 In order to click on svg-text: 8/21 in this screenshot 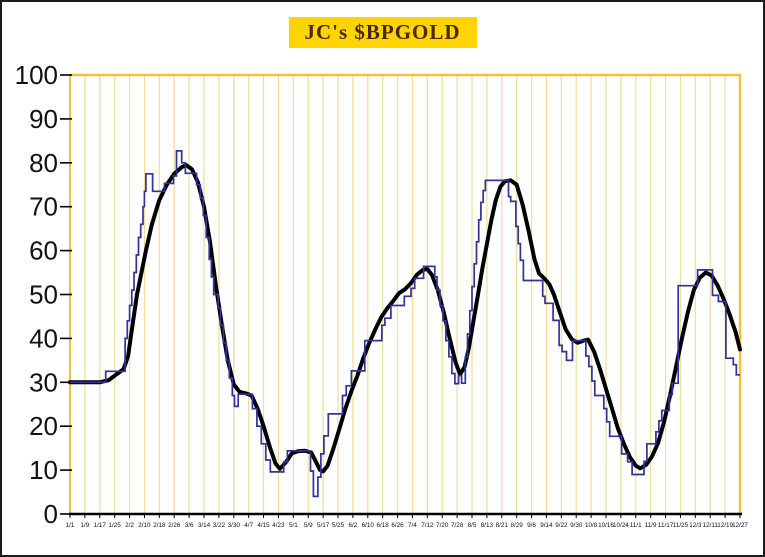, I will do `click(502, 525)`.